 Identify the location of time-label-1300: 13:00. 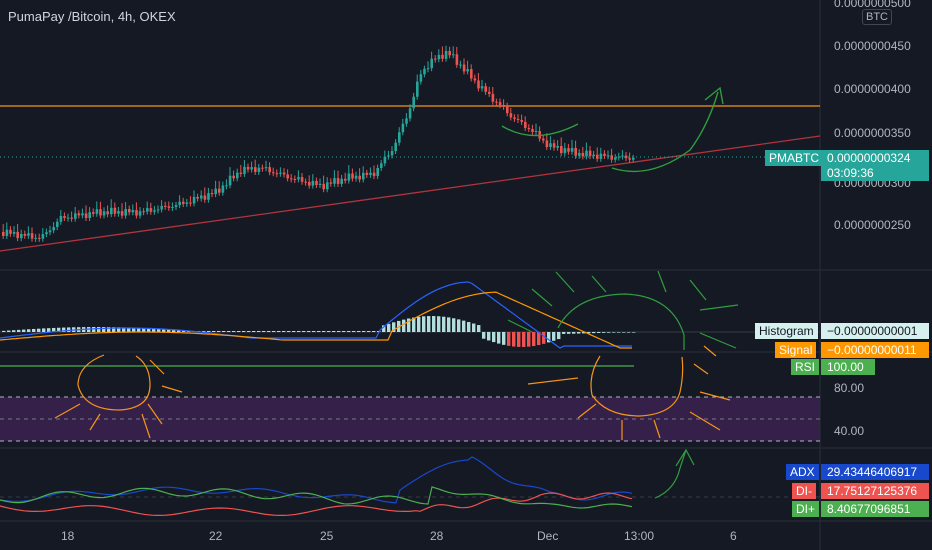
(639, 536).